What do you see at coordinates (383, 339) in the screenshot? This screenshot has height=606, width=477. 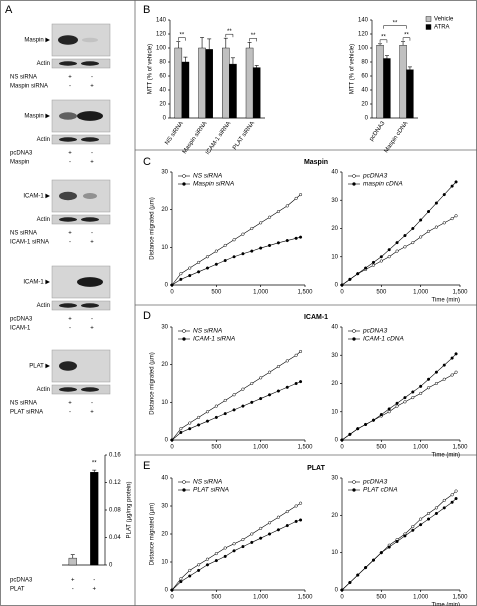 I see `legend-label: ICAM-1 cDNA` at bounding box center [383, 339].